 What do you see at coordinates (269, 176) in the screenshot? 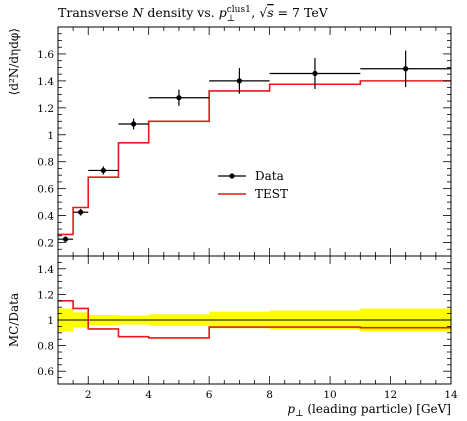
I see `legend-data-label: Data` at bounding box center [269, 176].